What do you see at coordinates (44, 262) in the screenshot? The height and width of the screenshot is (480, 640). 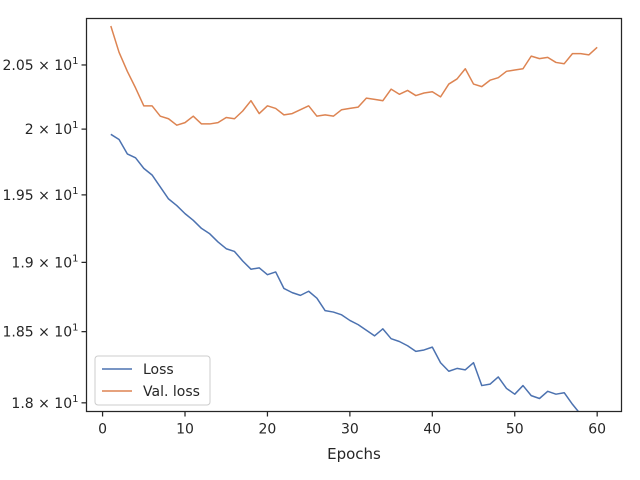 I see `y-tick-label: 1.9 × 10¹` at bounding box center [44, 262].